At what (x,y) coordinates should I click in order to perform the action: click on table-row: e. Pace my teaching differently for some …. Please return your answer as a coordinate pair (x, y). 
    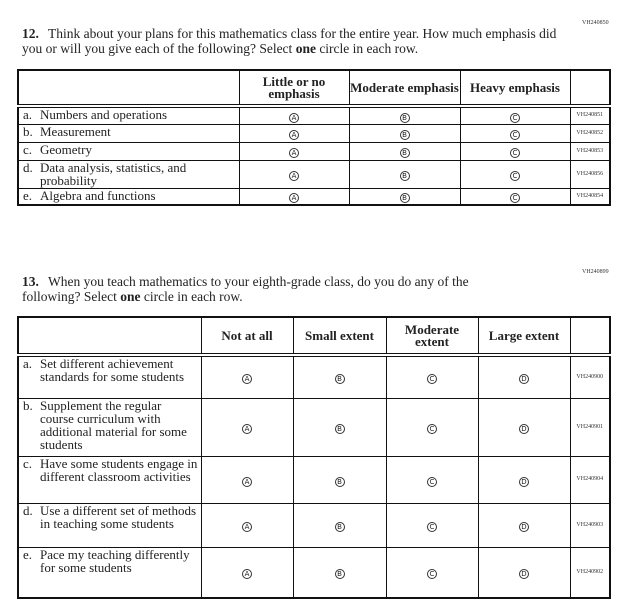
    Looking at the image, I should click on (314, 572).